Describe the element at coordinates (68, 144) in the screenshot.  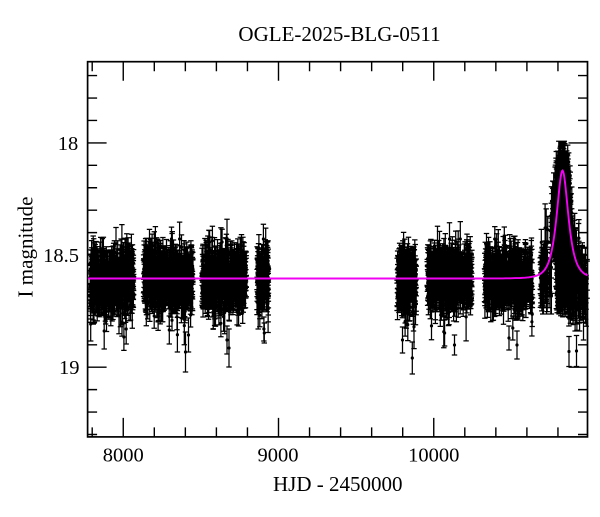
I see `svg-text: 18` at that location.